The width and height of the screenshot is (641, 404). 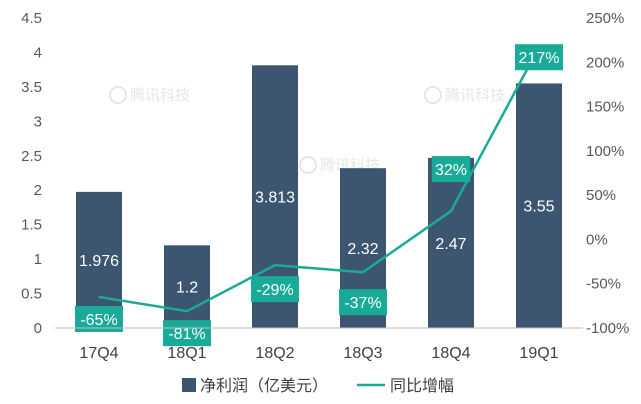 I want to click on right-axis-tick: -50%, so click(x=603, y=284).